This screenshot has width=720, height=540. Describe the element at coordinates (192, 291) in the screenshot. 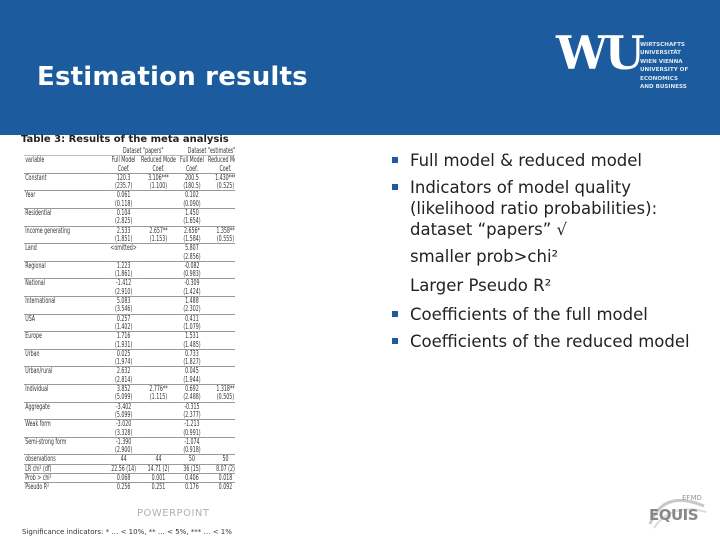

I see `row-value: (1.424)` at that location.